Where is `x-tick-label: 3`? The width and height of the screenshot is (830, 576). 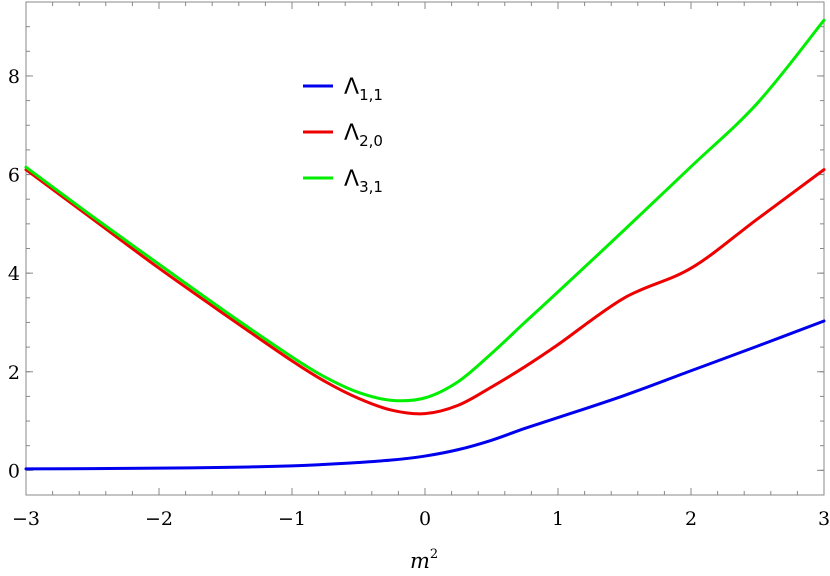 x-tick-label: 3 is located at coordinates (824, 519).